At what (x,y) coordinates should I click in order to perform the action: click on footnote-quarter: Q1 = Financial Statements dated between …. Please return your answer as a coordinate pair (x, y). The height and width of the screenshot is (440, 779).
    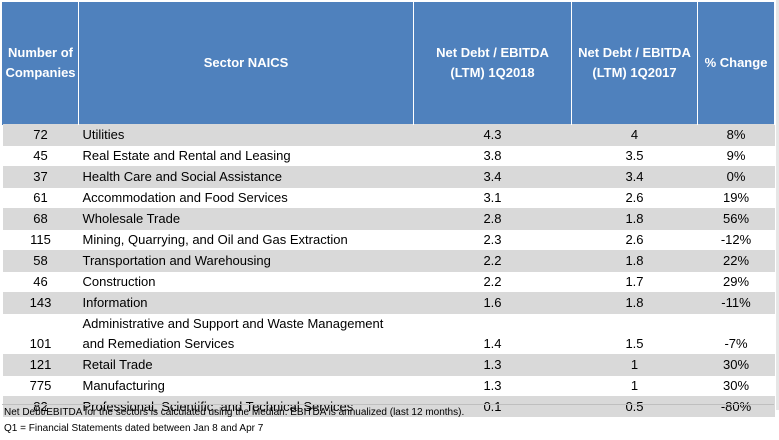
    Looking at the image, I should click on (134, 428).